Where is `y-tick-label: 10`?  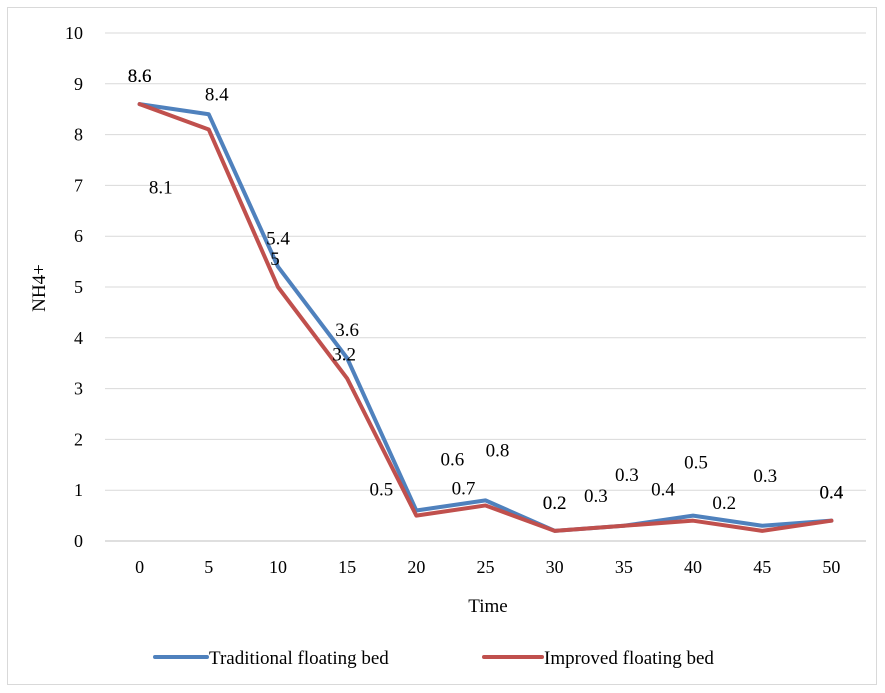 y-tick-label: 10 is located at coordinates (74, 33).